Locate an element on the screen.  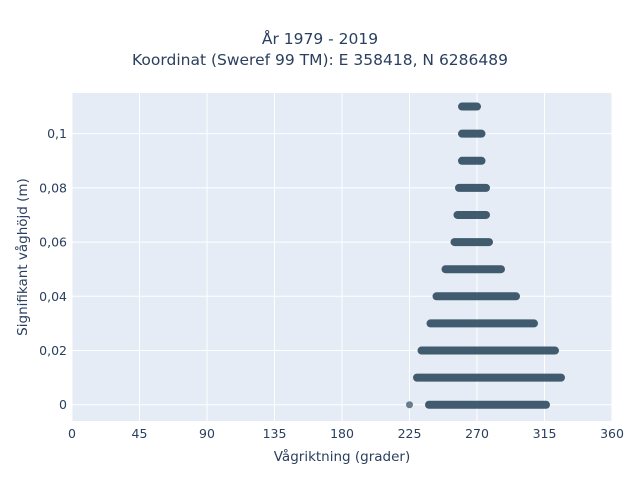
x-tick-label: 225 is located at coordinates (410, 433).